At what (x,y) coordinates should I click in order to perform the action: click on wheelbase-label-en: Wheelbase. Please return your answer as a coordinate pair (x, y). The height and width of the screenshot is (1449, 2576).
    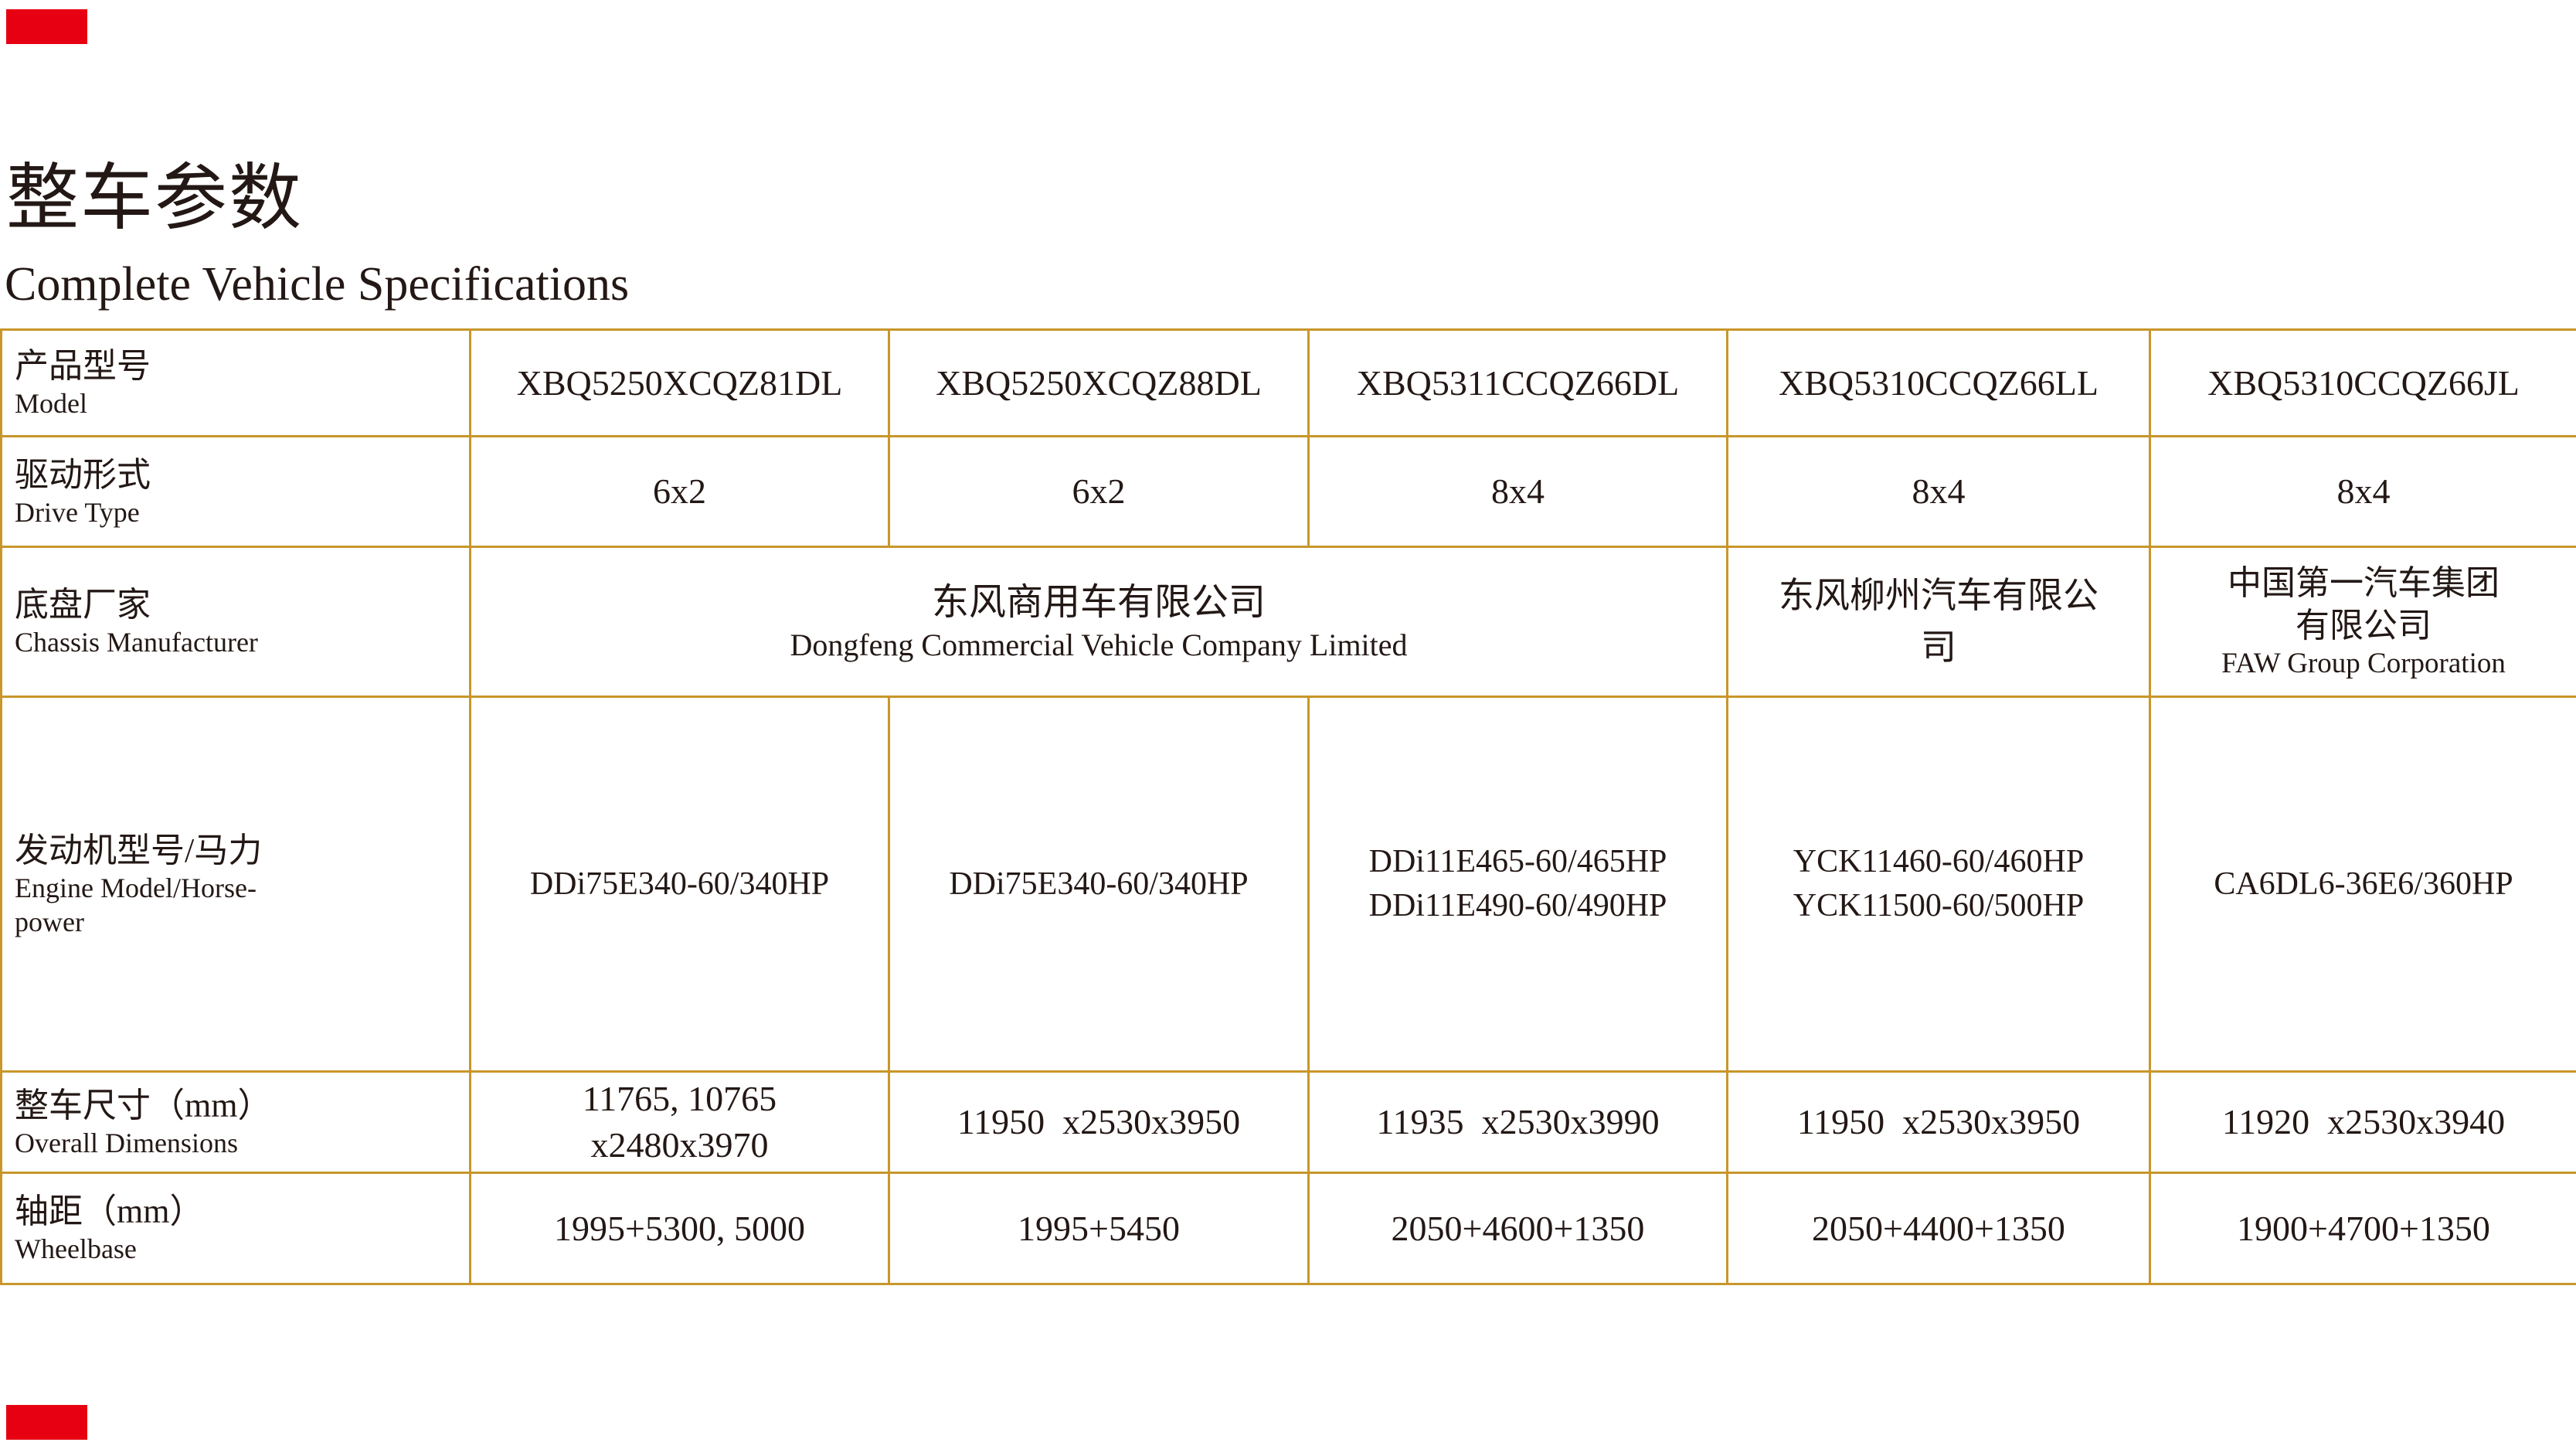
    Looking at the image, I should click on (76, 1249).